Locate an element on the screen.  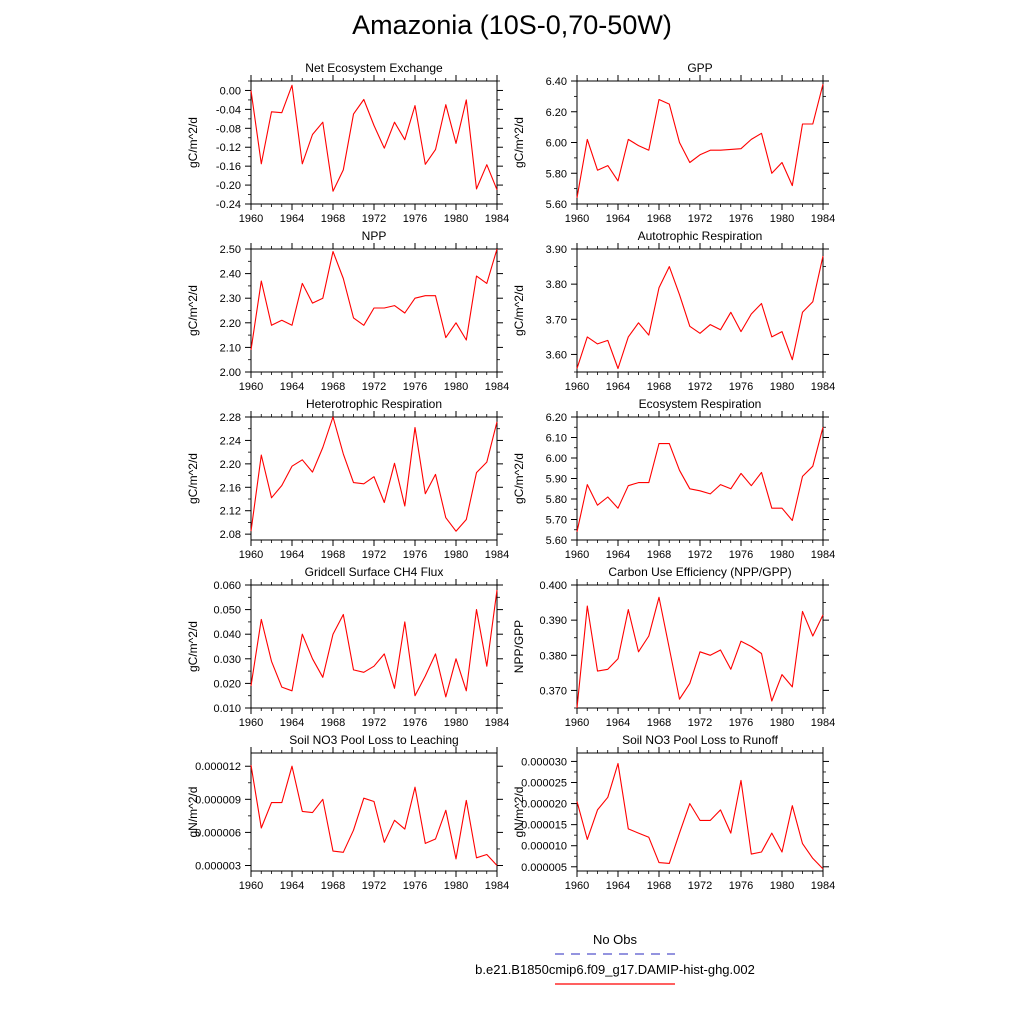
panel-title: NPP is located at coordinates (374, 236).